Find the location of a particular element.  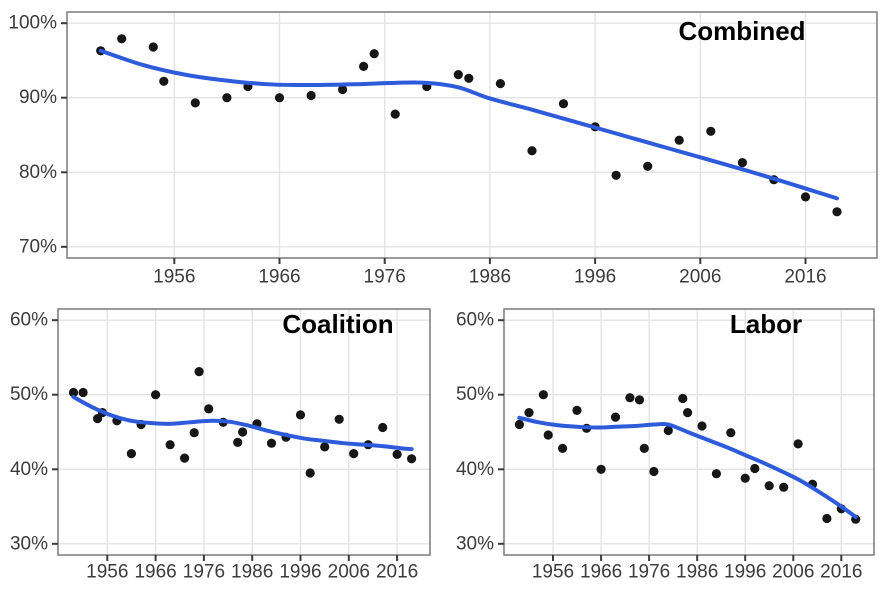

panel-title: Coalition is located at coordinates (337, 324).